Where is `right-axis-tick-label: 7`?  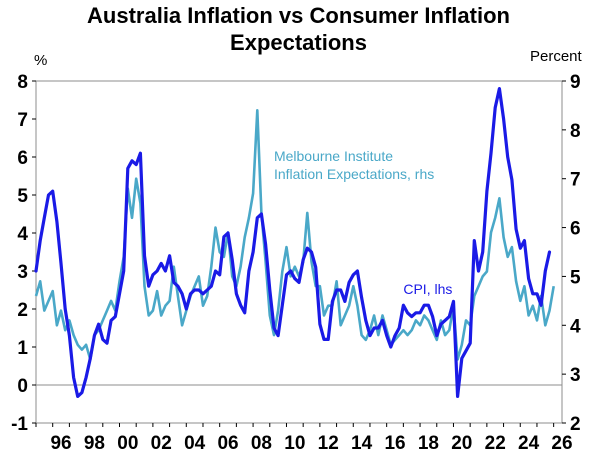 right-axis-tick-label: 7 is located at coordinates (575, 180).